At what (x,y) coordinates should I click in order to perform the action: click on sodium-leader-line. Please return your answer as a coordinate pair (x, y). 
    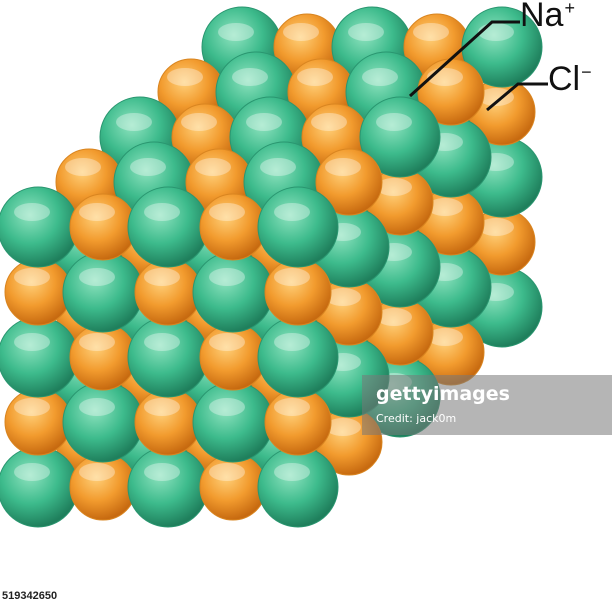
    Looking at the image, I should click on (464, 59).